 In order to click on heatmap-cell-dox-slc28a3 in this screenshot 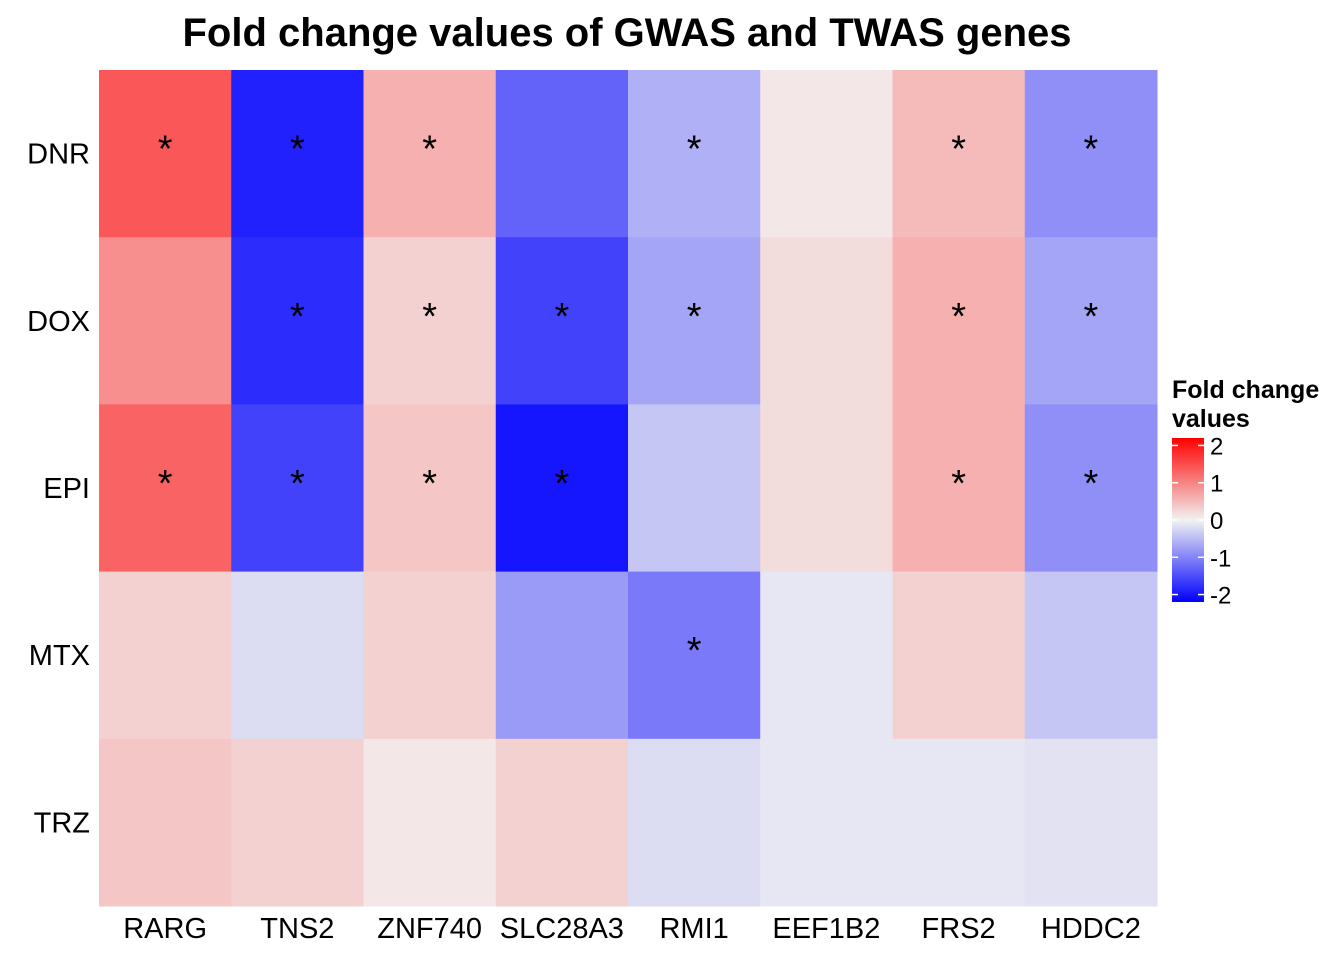, I will do `click(562, 321)`.